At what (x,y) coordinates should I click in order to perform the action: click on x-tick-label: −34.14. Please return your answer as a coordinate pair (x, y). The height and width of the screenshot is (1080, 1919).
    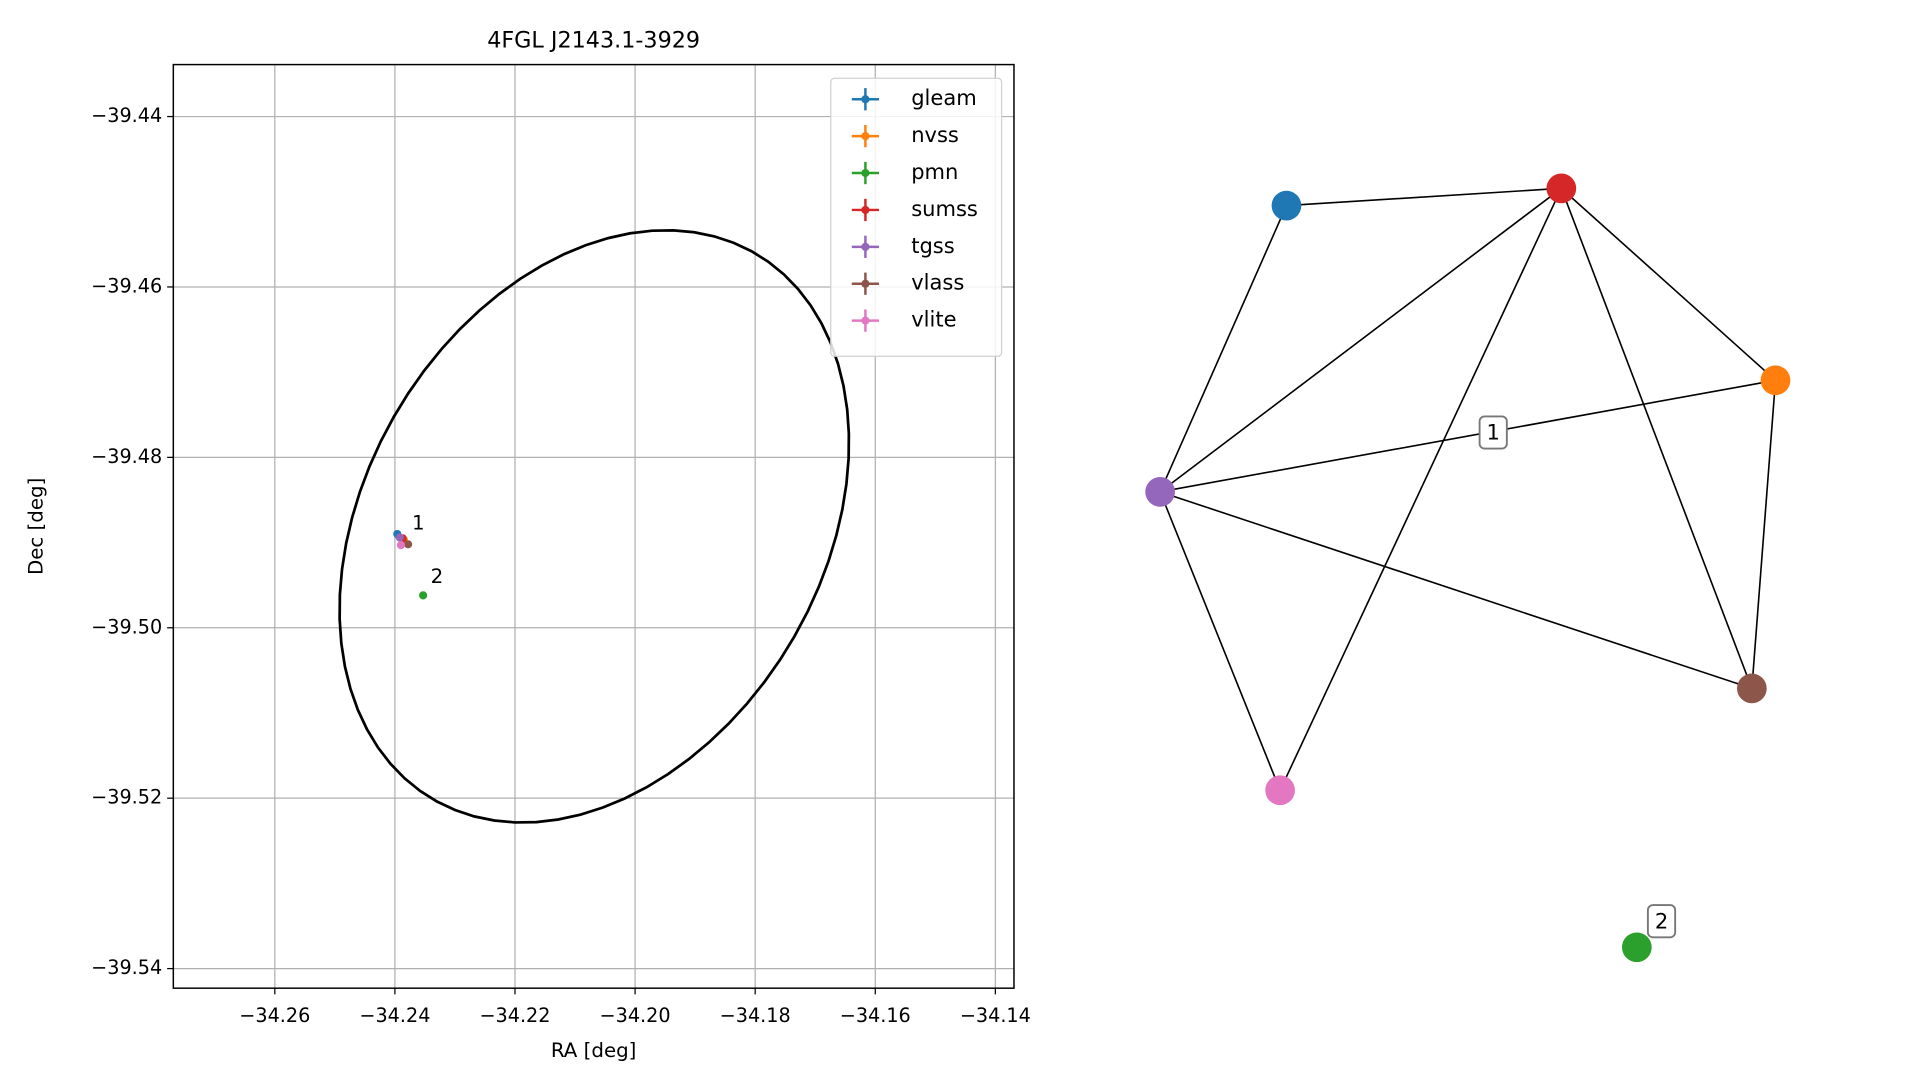
    Looking at the image, I should click on (995, 1015).